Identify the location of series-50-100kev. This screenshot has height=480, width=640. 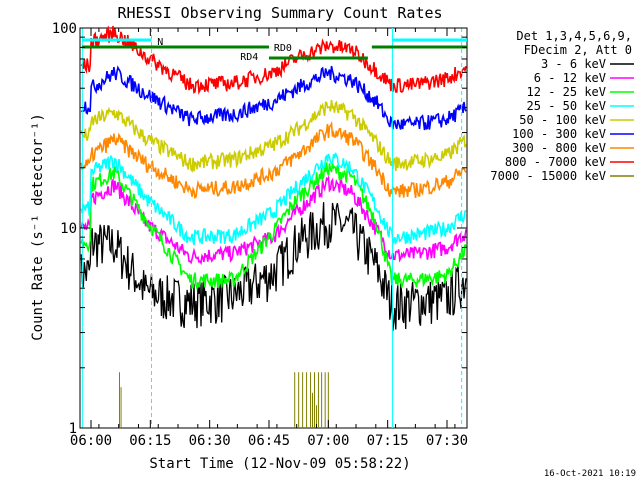
(273, 136).